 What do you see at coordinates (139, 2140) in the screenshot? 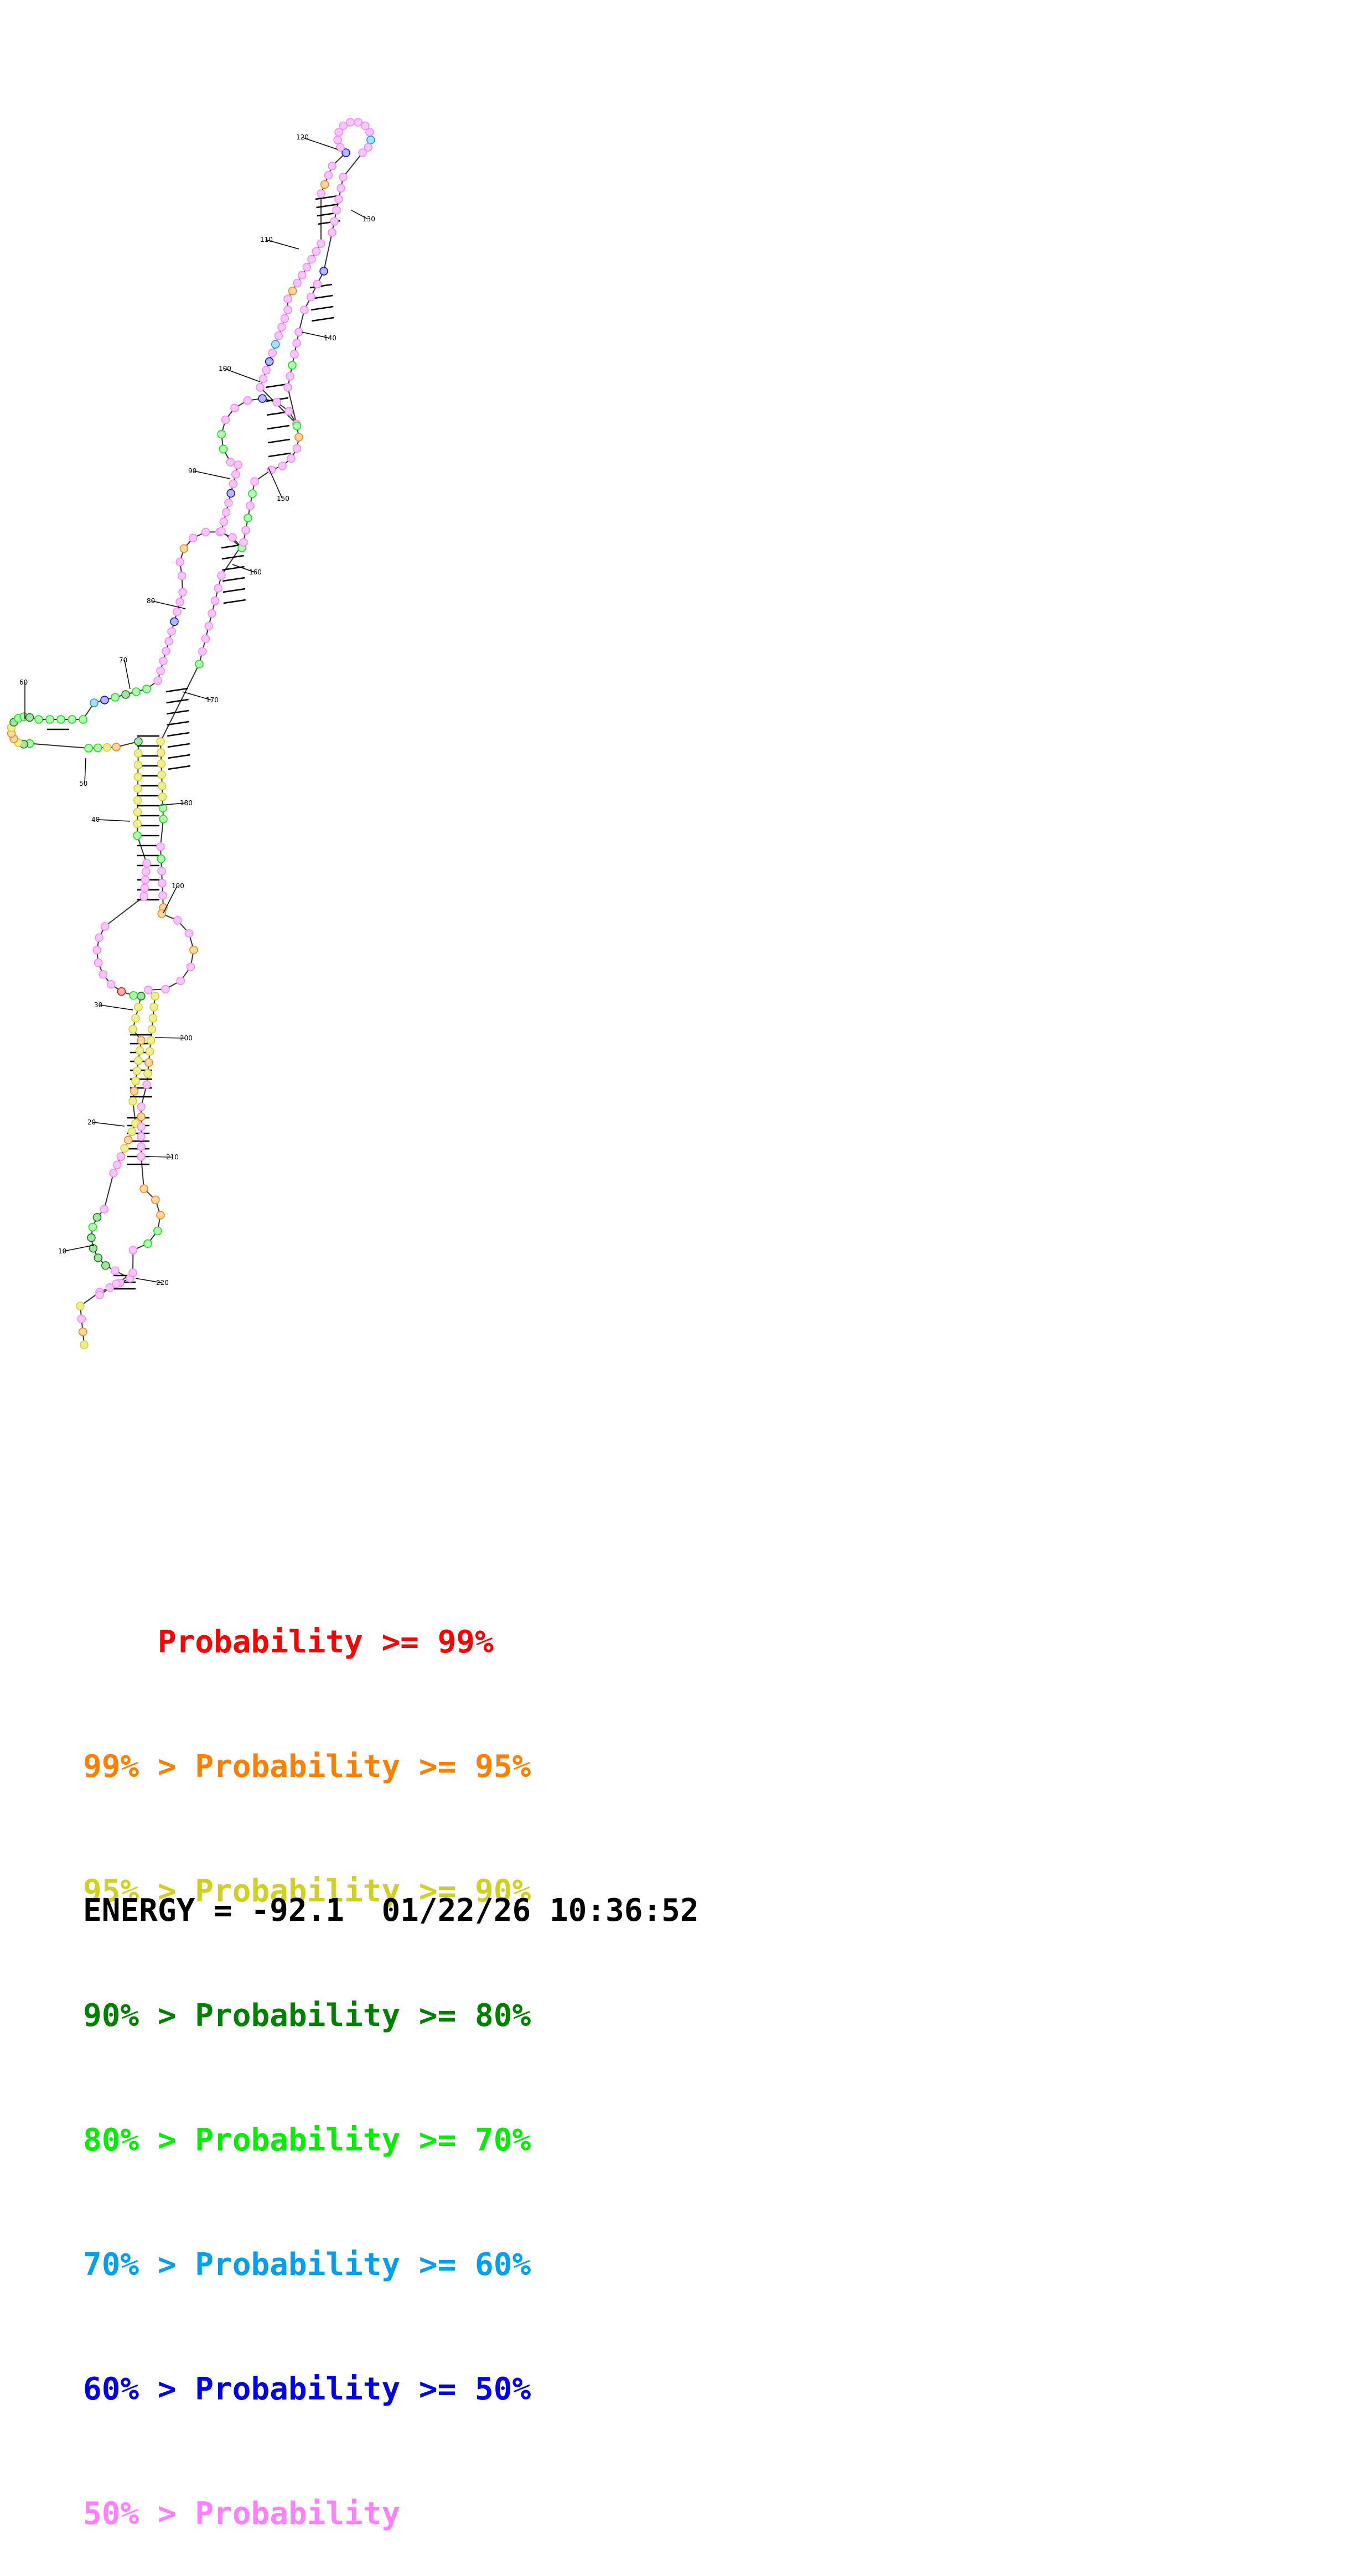
I see `legend-prefix: 80% >` at bounding box center [139, 2140].